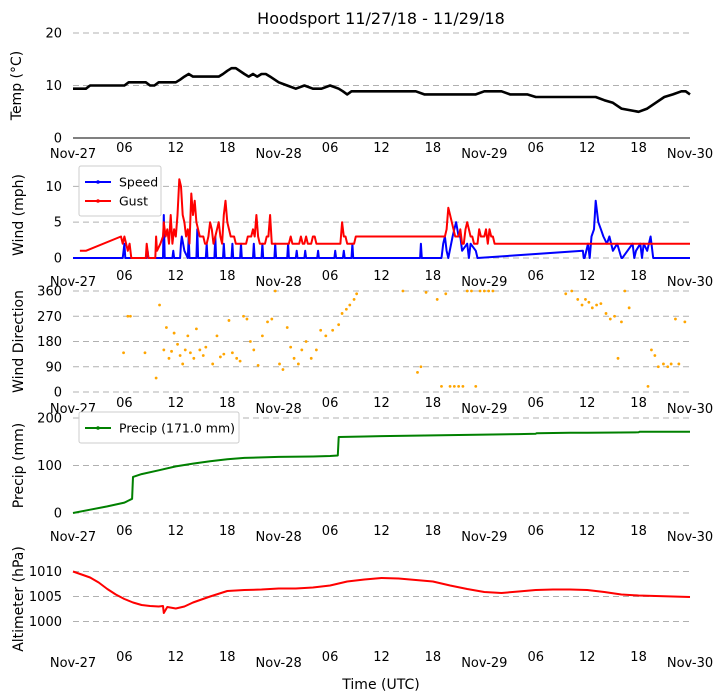 This screenshot has width=723, height=700. Describe the element at coordinates (49, 419) in the screenshot. I see `y-tick-label: 200` at that location.